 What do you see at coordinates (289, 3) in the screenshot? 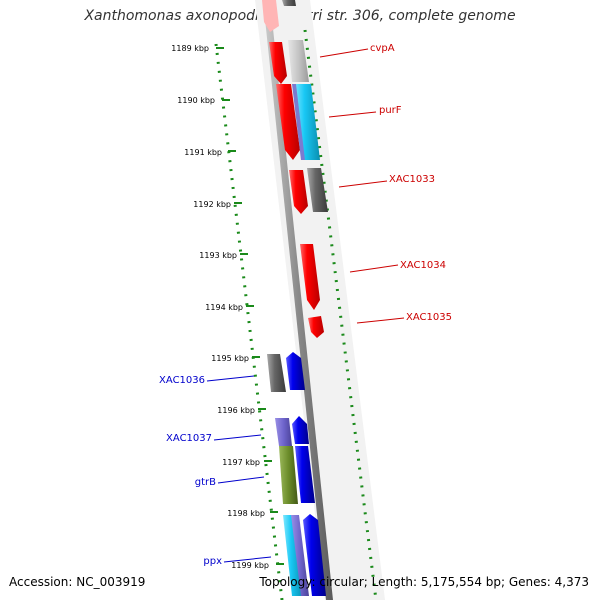
I see `gene-feature-top-gray` at bounding box center [289, 3].